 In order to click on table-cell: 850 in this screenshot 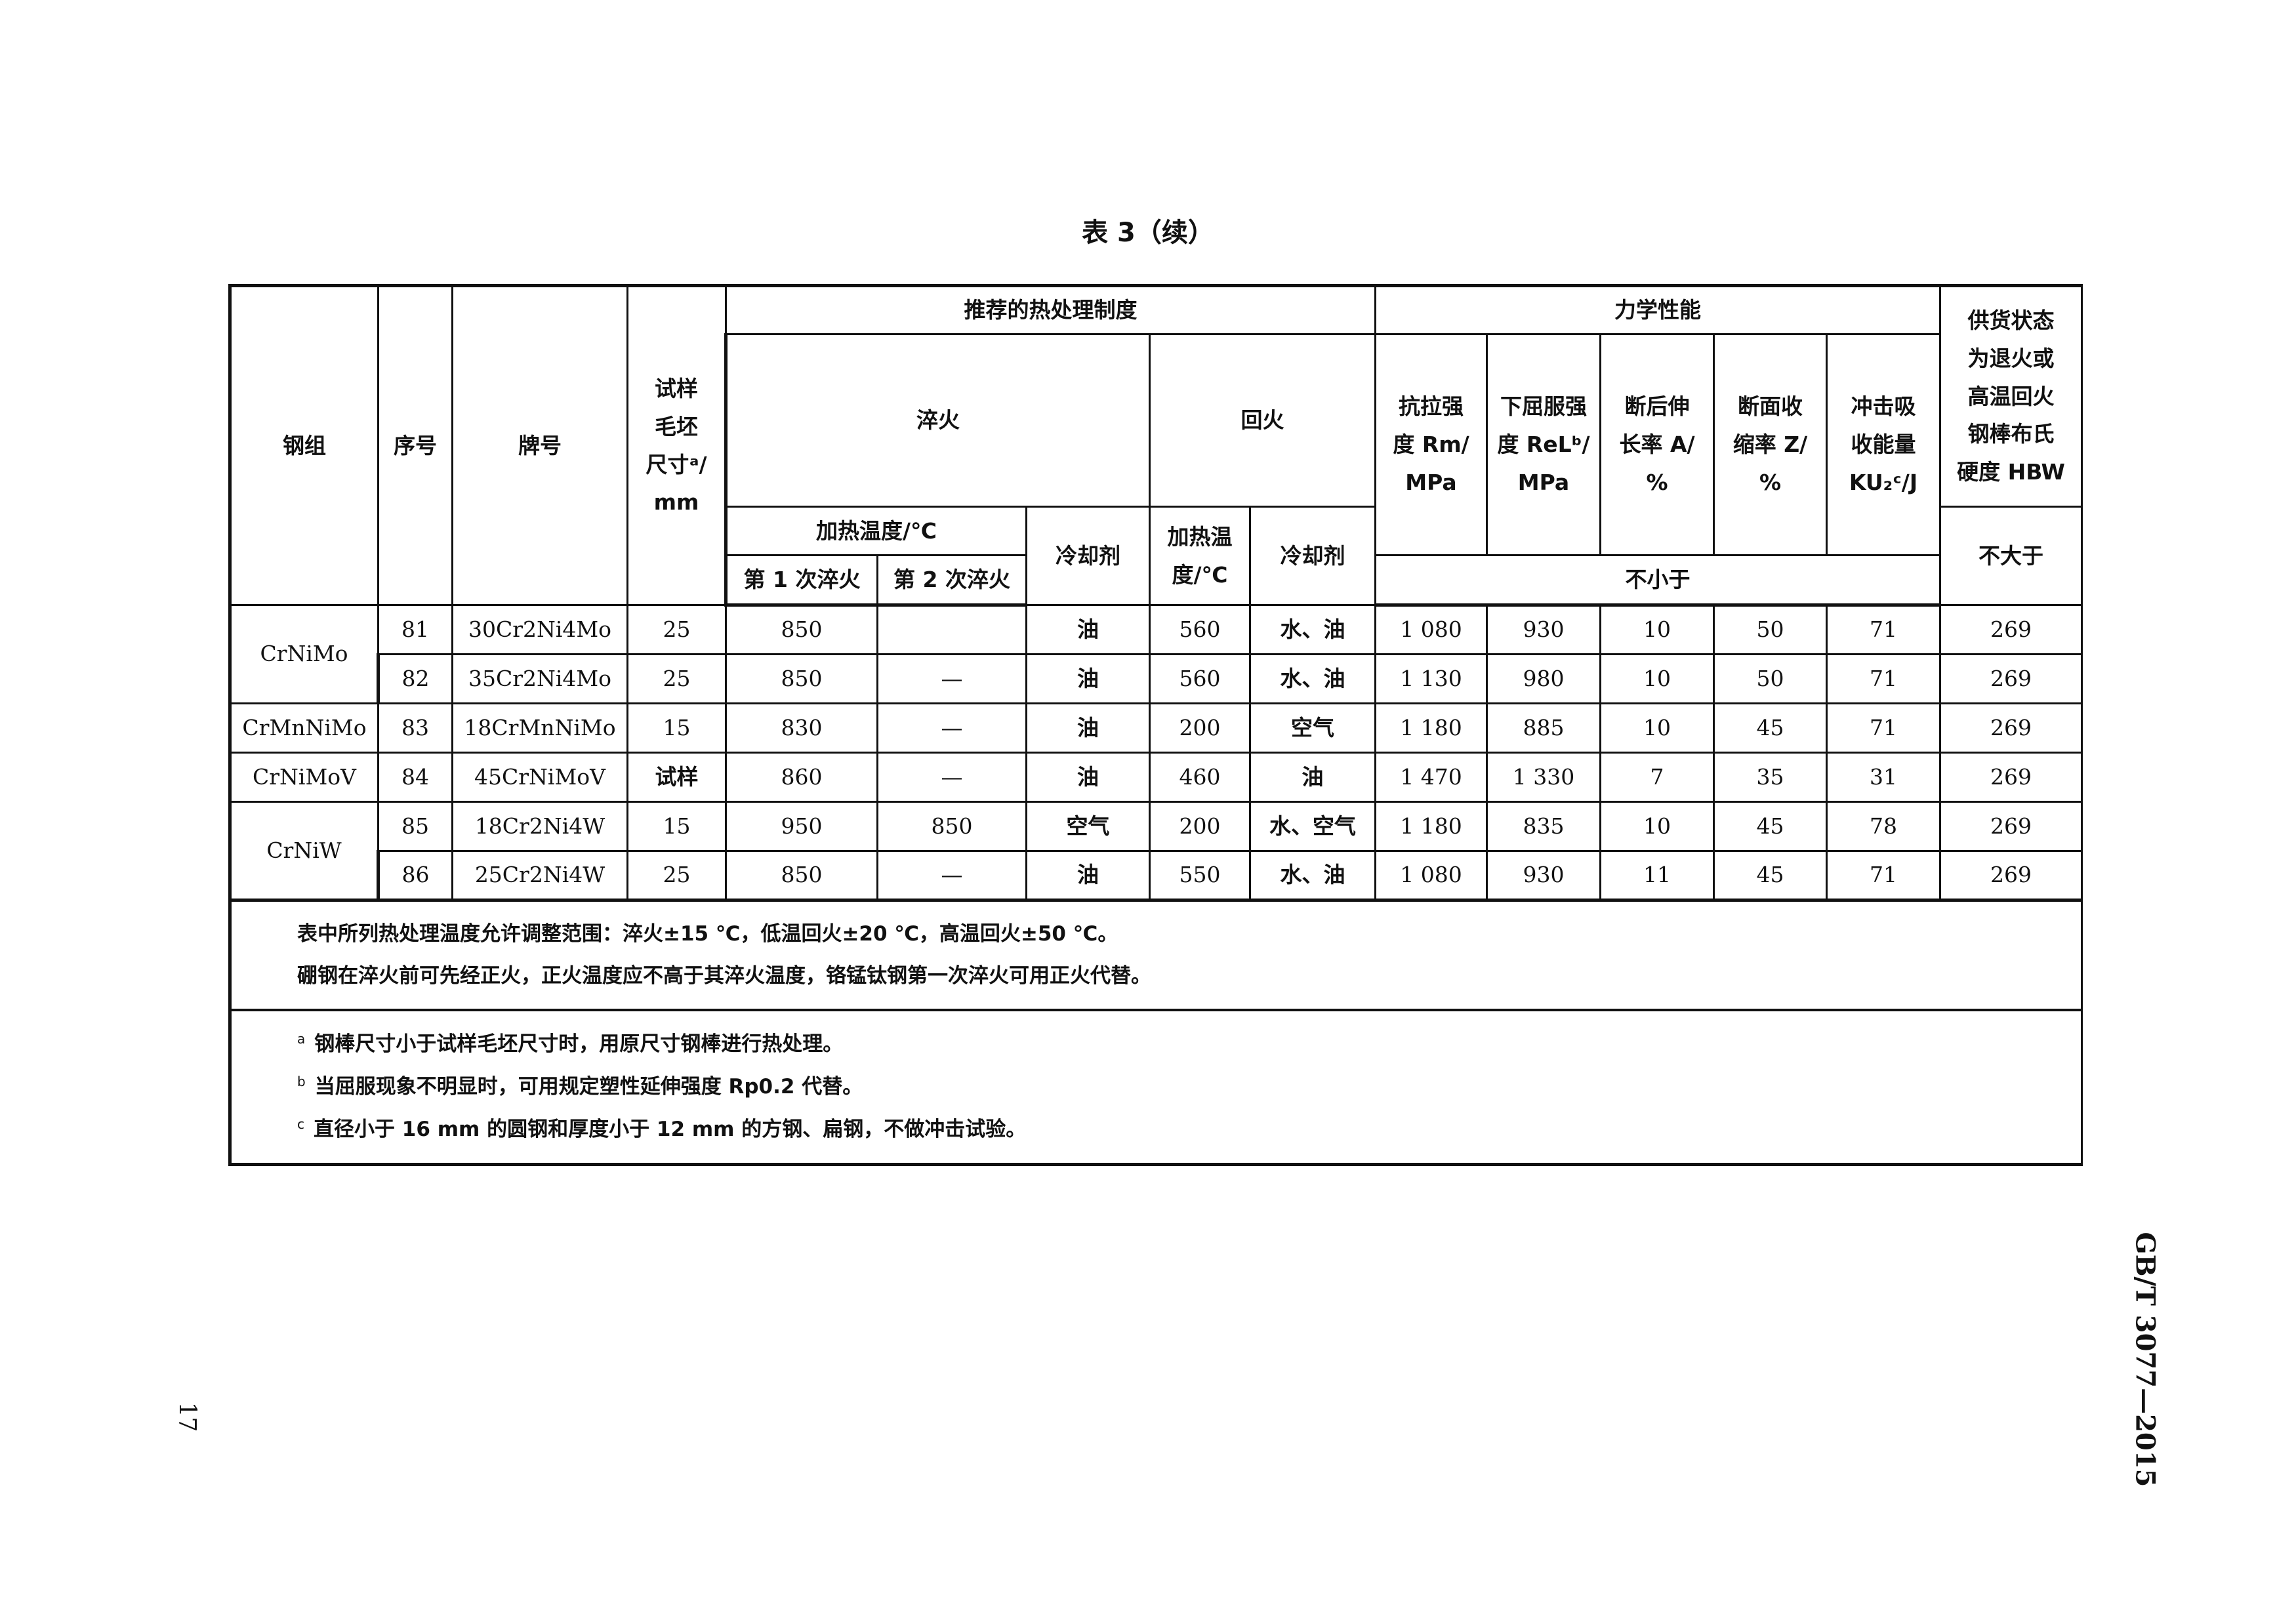, I will do `click(952, 827)`.